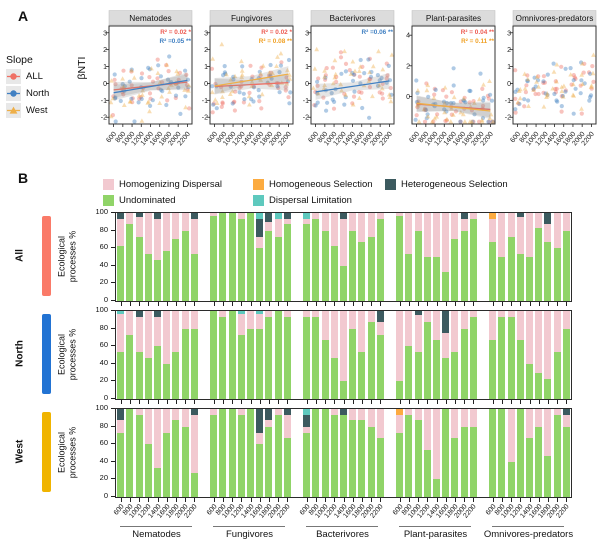 The width and height of the screenshot is (600, 548). I want to click on svg-text: 2, so click(509, 50).